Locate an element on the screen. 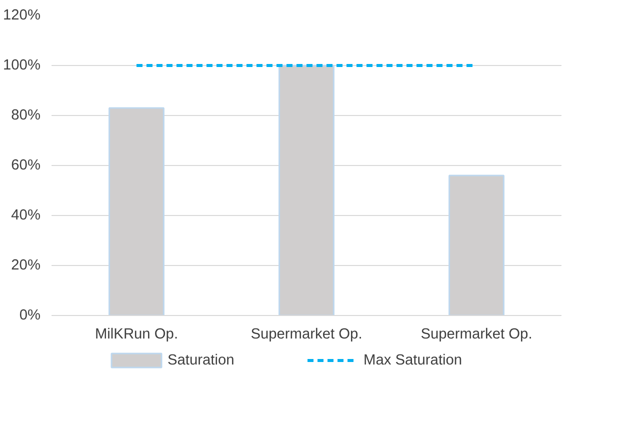 The image size is (635, 423). y-tick-label: 120% is located at coordinates (22, 16).